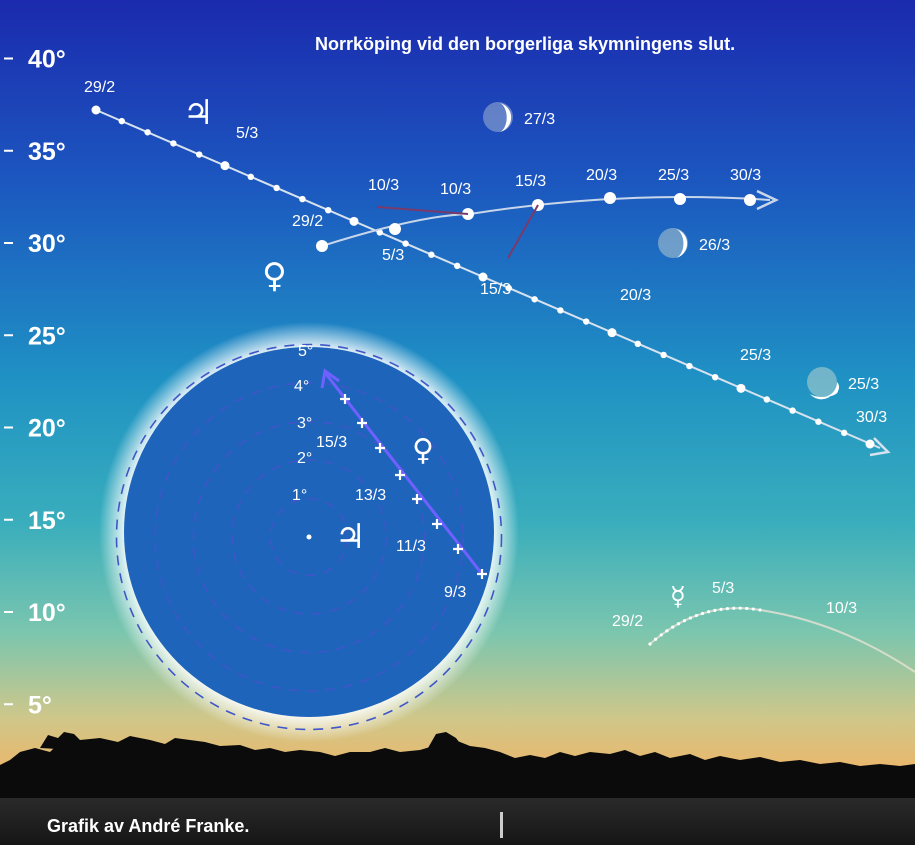 This screenshot has height=845, width=915. Describe the element at coordinates (274, 276) in the screenshot. I see `venus-symbol: ♀` at that location.